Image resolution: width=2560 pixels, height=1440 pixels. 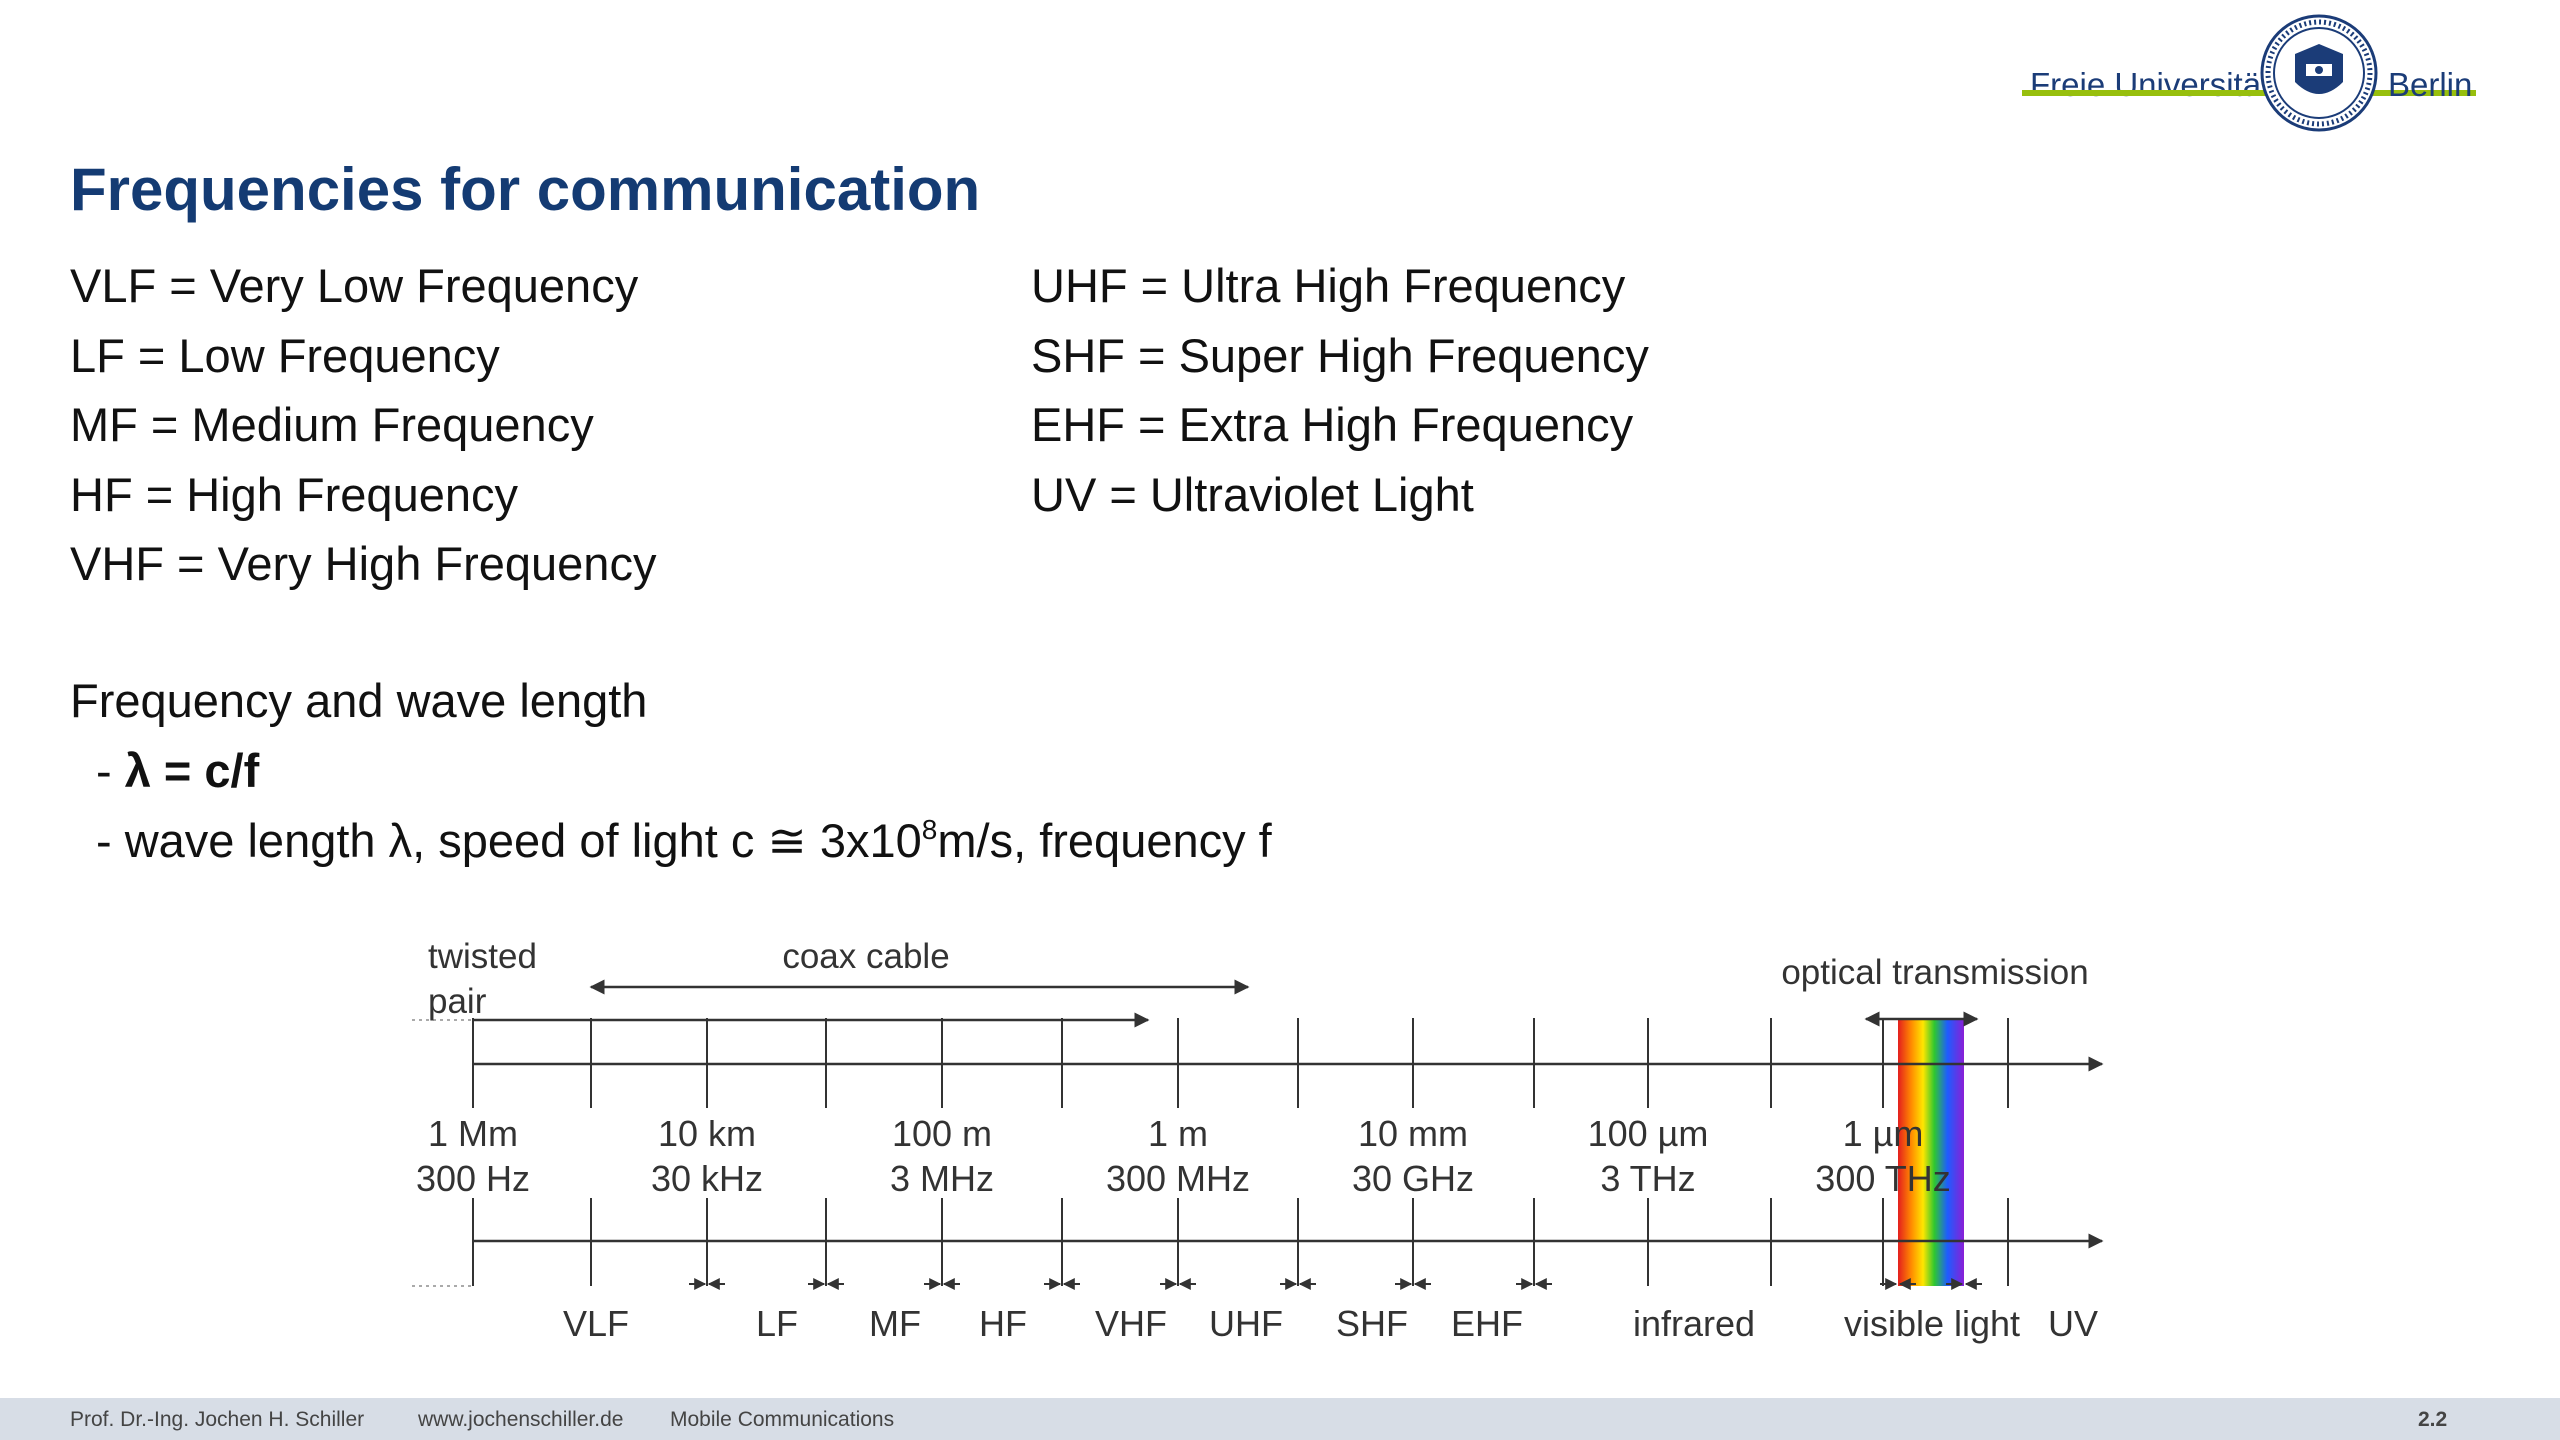 I want to click on band-label-infrared: infrared, so click(x=1694, y=1323).